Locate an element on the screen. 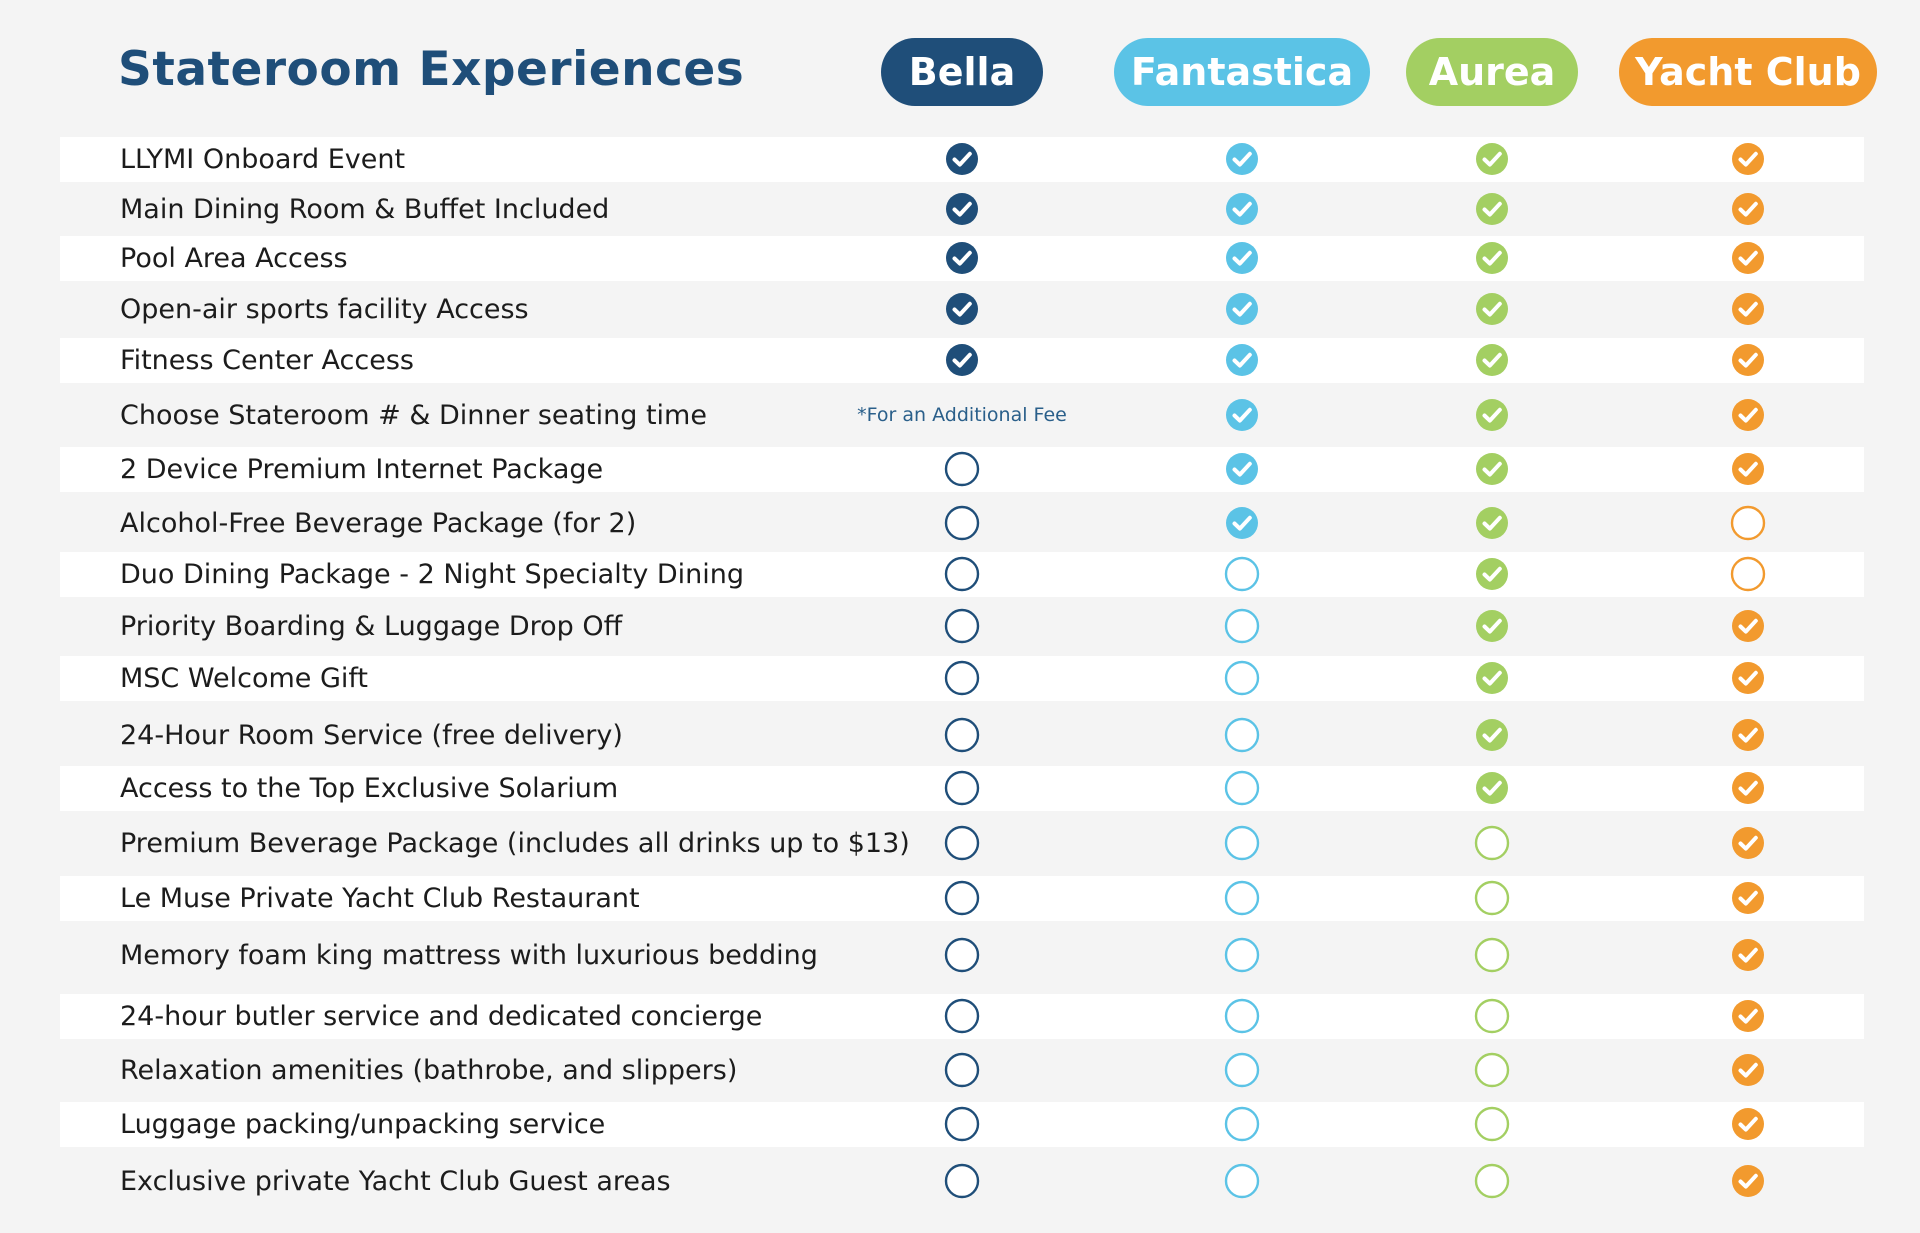 The width and height of the screenshot is (1920, 1233). feature-label: Access to the Top Exclusive Solarium is located at coordinates (369, 788).